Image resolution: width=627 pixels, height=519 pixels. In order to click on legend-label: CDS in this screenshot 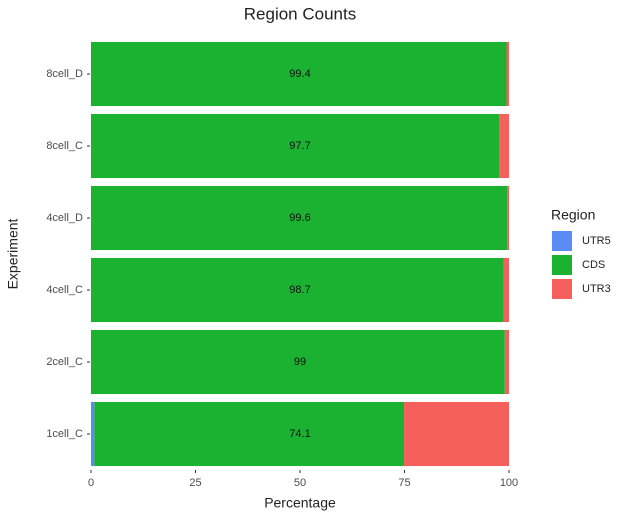, I will do `click(593, 265)`.